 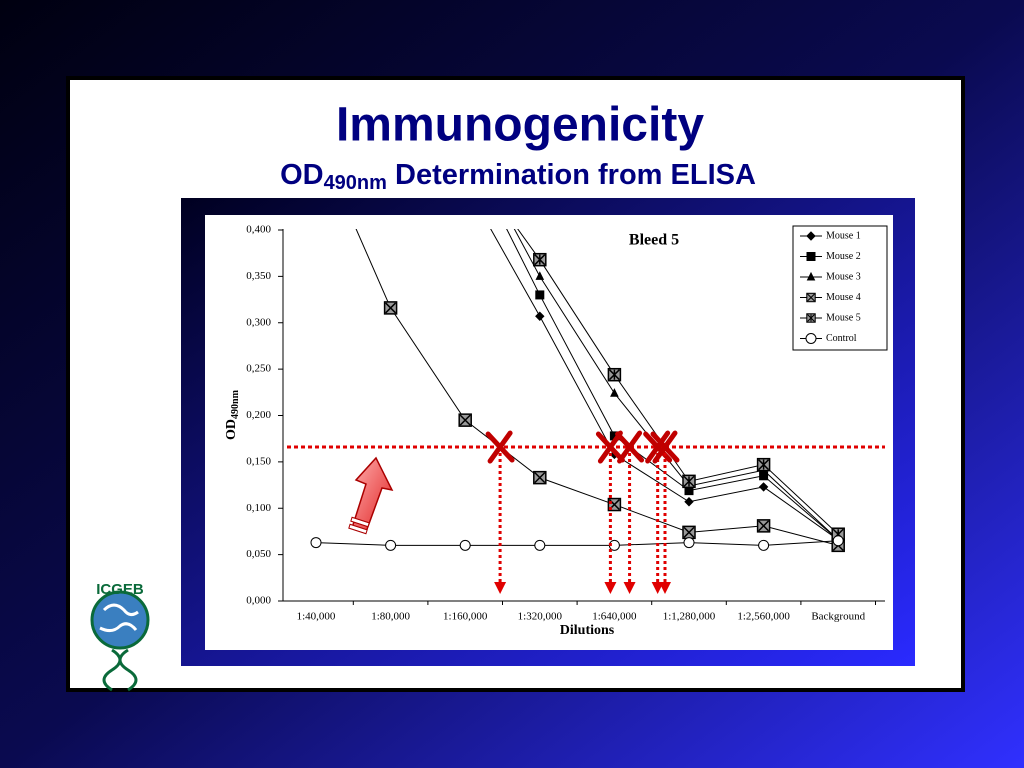 I want to click on legend-label: Mouse 2, so click(x=843, y=256).